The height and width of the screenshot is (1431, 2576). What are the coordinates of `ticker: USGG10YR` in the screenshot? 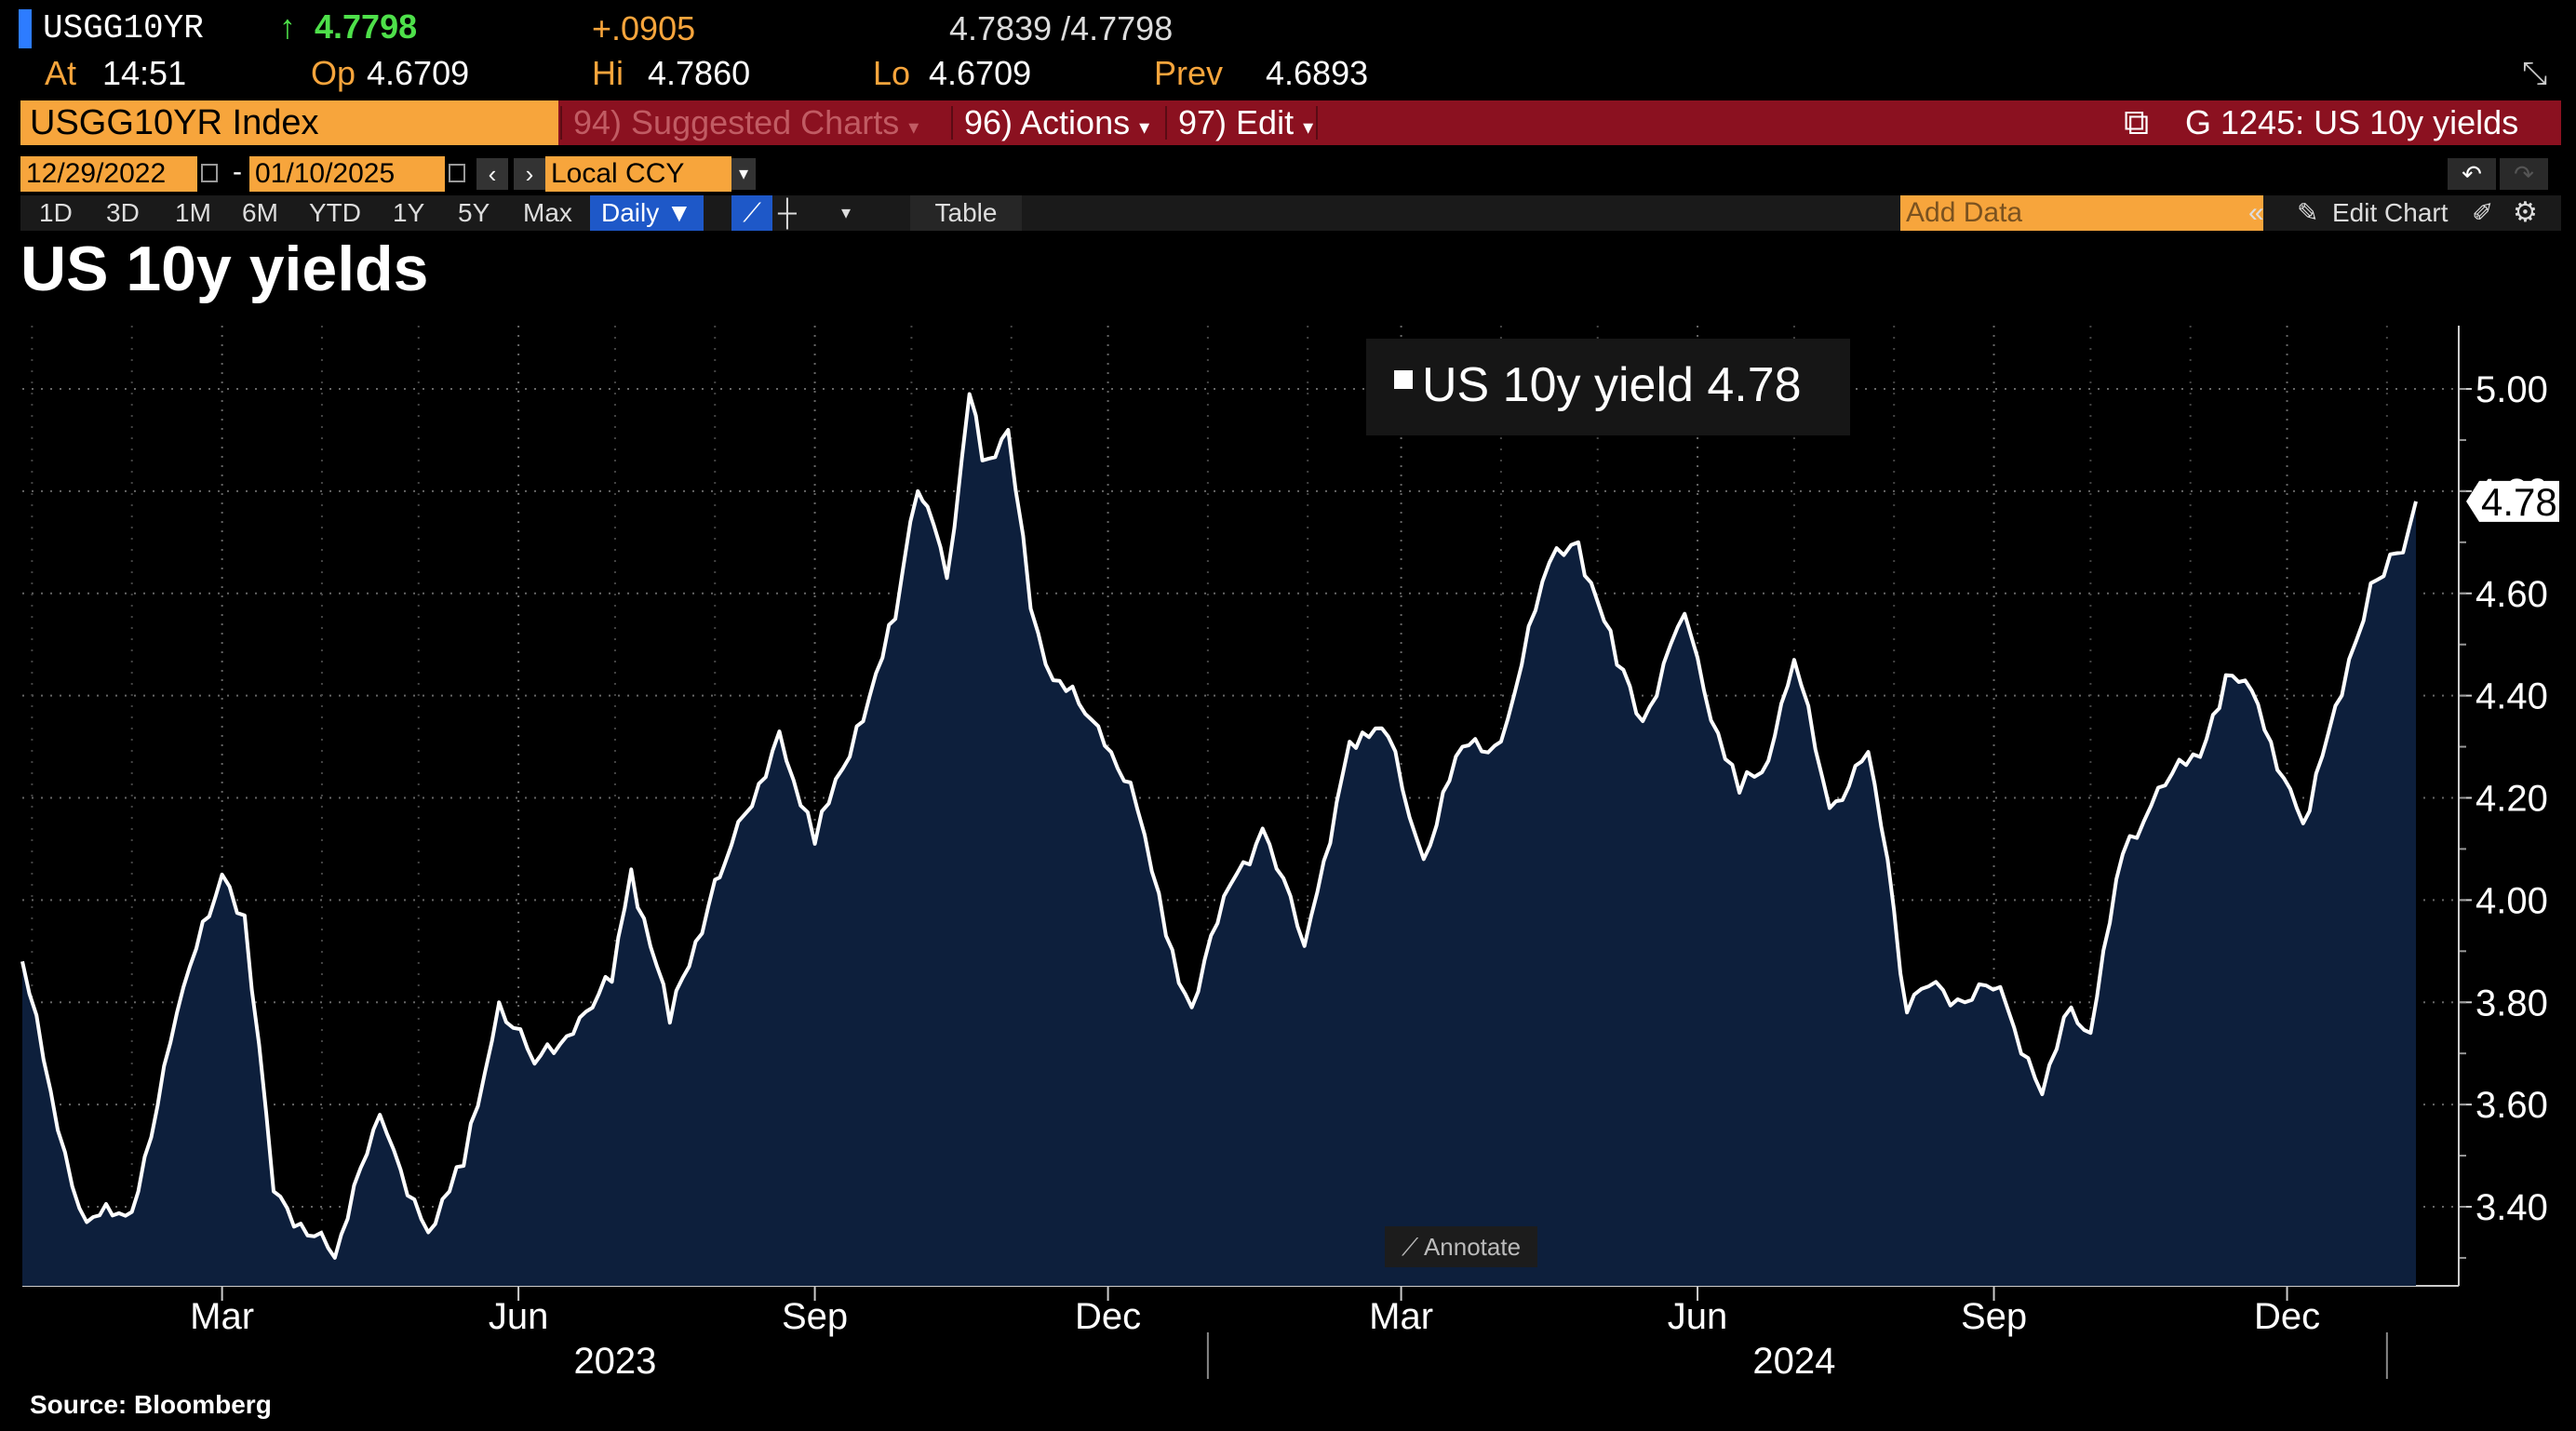 It's located at (123, 28).